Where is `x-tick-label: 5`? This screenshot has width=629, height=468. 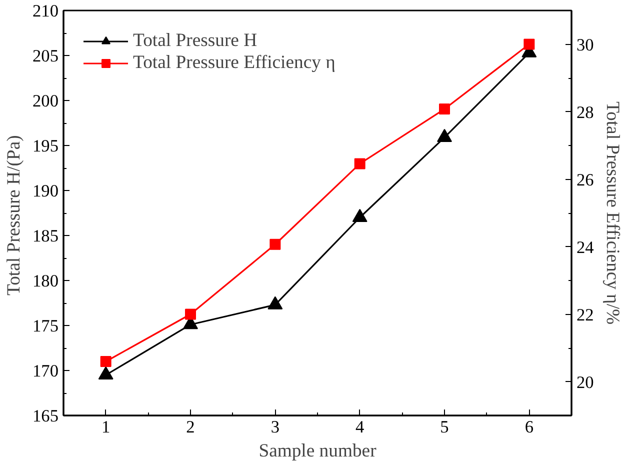
x-tick-label: 5 is located at coordinates (444, 427).